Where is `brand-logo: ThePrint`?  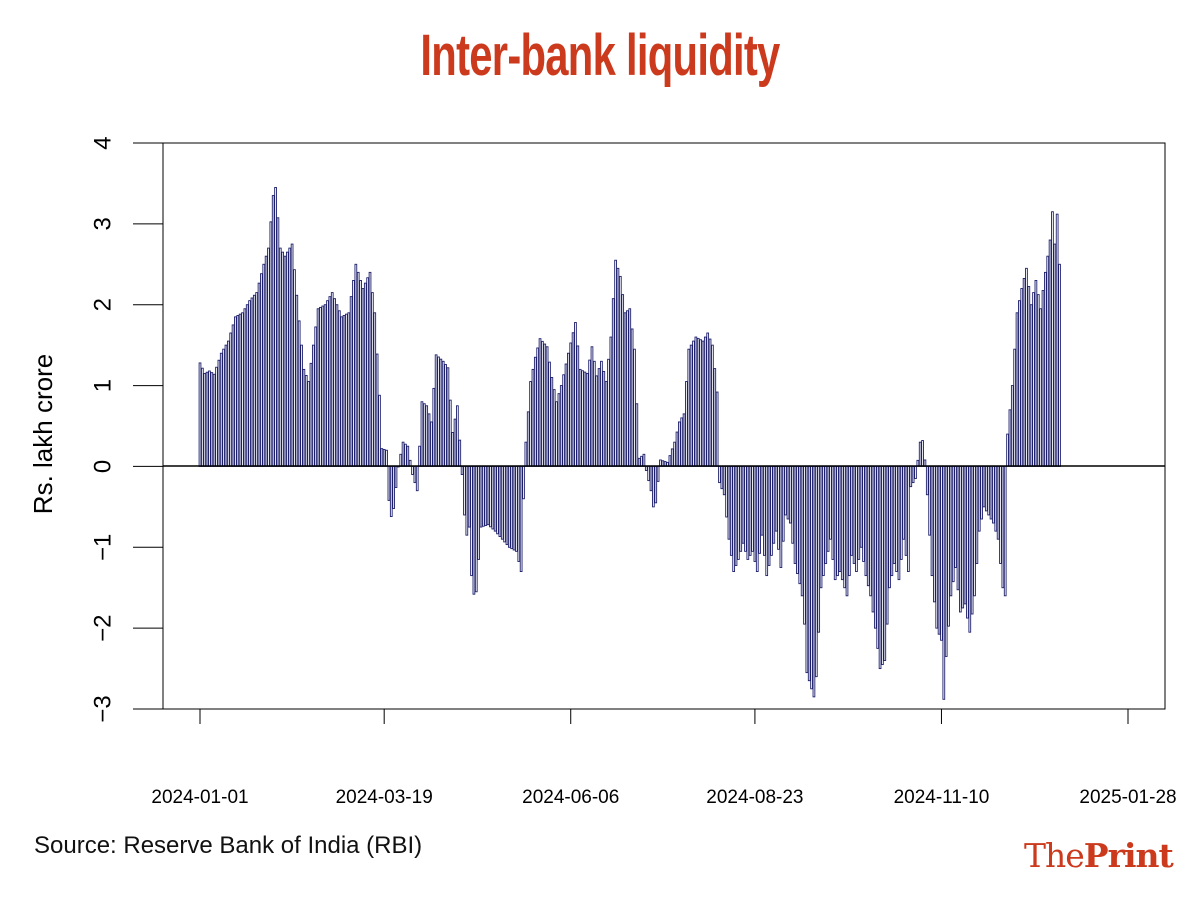
brand-logo: ThePrint is located at coordinates (1099, 855).